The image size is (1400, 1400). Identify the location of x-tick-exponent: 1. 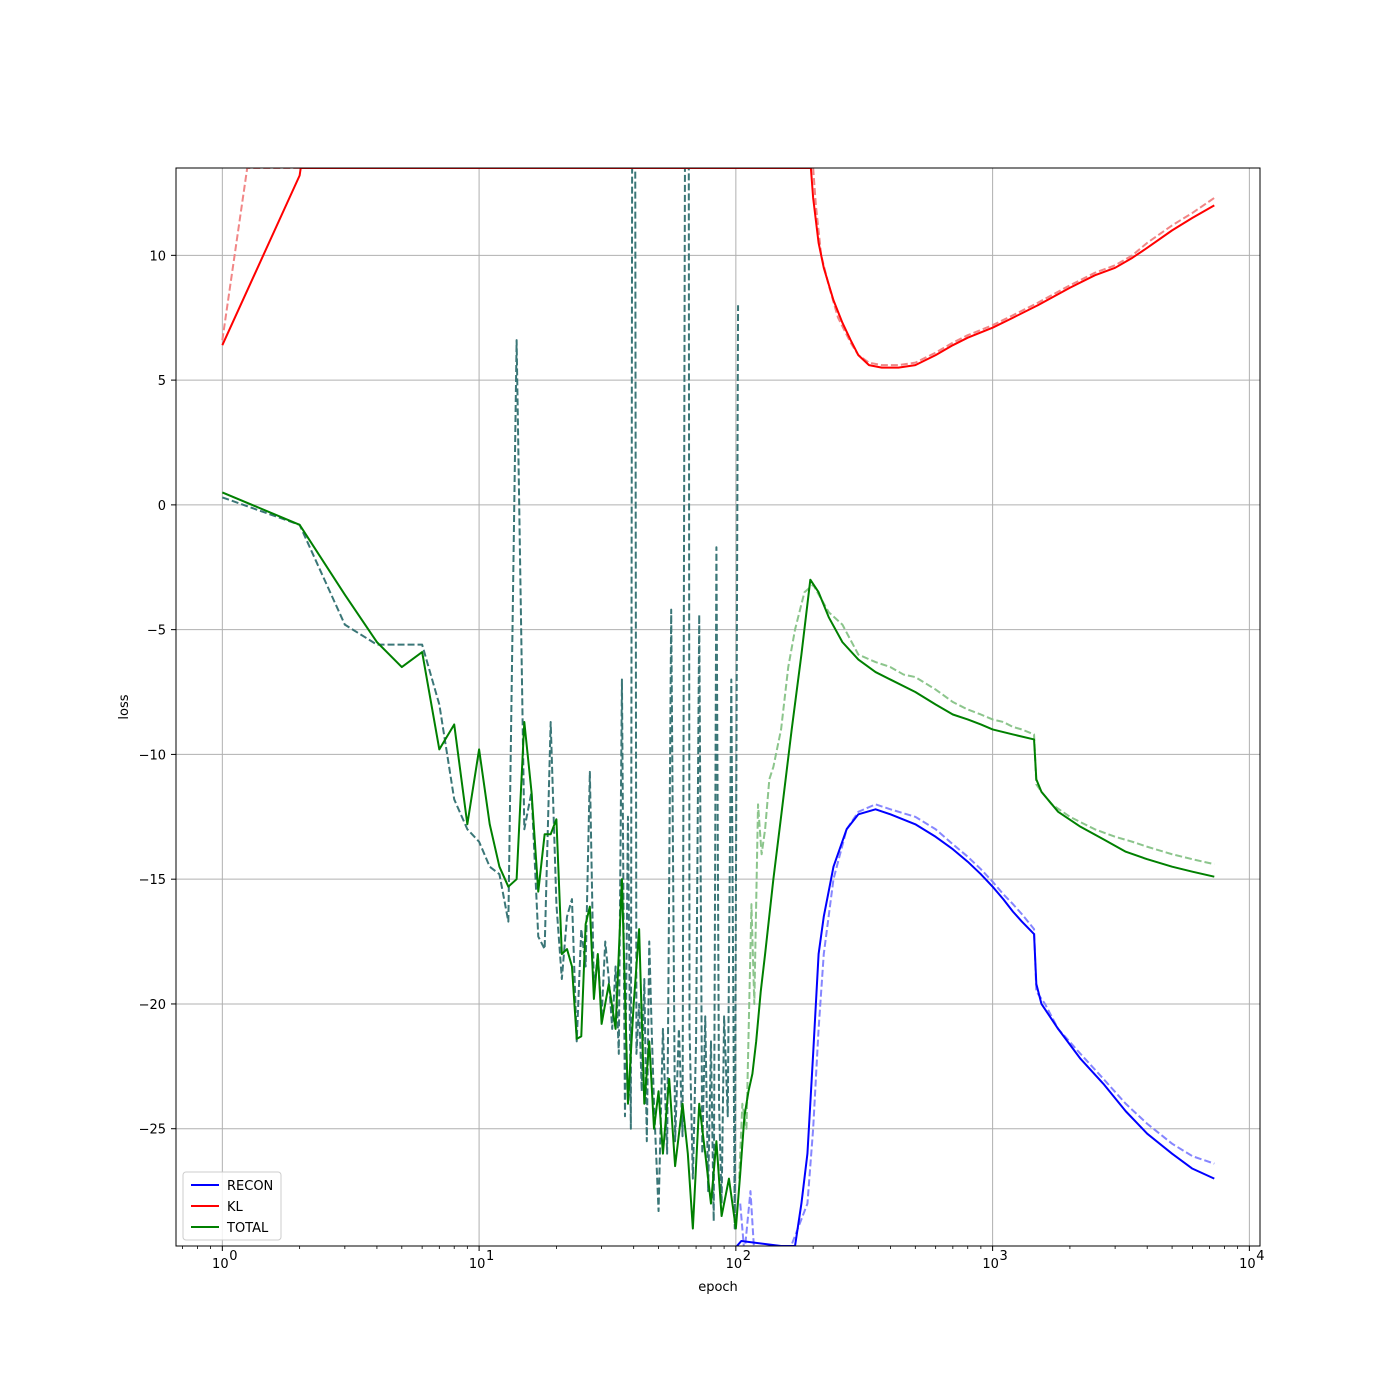
(490, 1256).